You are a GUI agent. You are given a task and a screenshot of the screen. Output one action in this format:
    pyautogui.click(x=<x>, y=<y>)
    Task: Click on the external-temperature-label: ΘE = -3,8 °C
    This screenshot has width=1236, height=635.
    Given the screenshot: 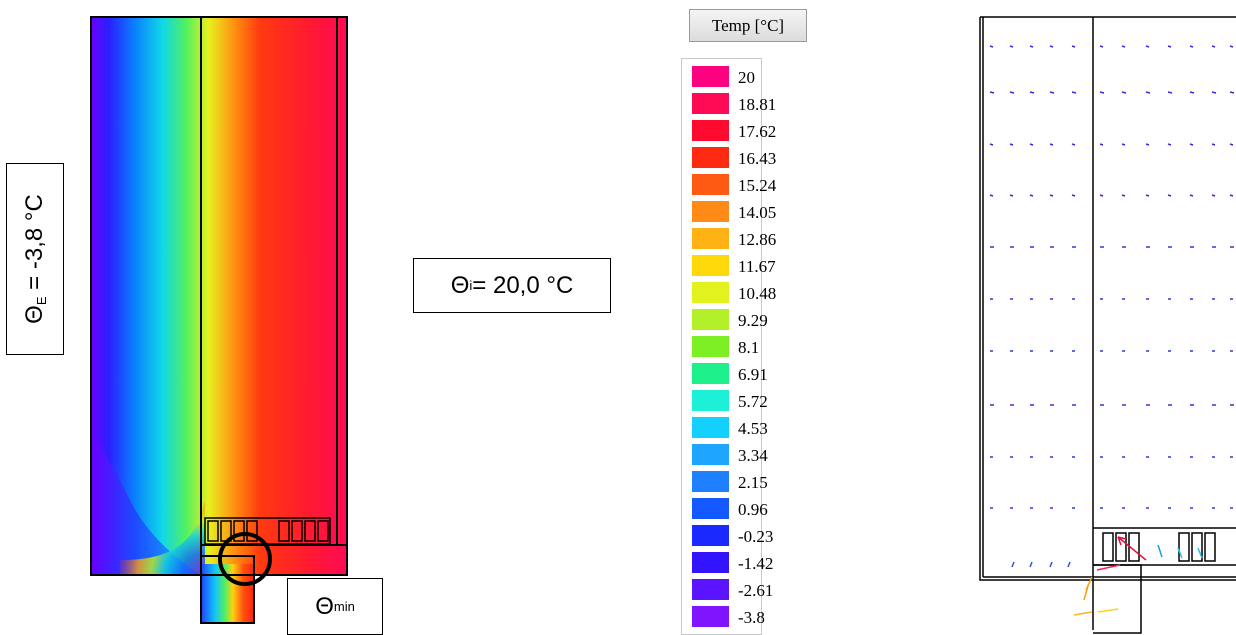 What is the action you would take?
    pyautogui.click(x=35, y=259)
    